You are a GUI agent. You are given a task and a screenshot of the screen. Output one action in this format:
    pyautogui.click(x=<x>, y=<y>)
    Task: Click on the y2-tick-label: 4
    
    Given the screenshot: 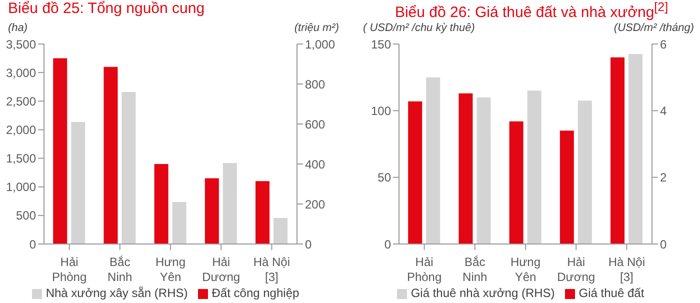 What is the action you would take?
    pyautogui.click(x=663, y=111)
    